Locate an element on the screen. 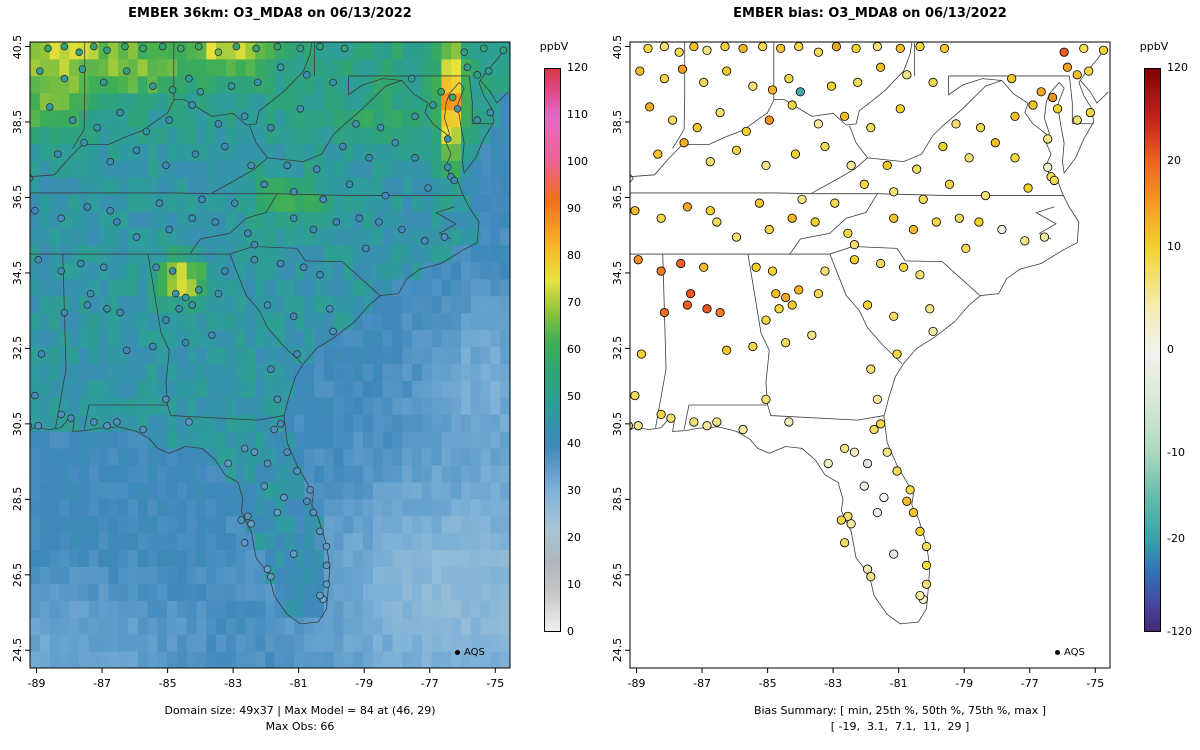 Image resolution: width=1200 pixels, height=750 pixels. bias-aqs-legend: AQS is located at coordinates (1070, 652).